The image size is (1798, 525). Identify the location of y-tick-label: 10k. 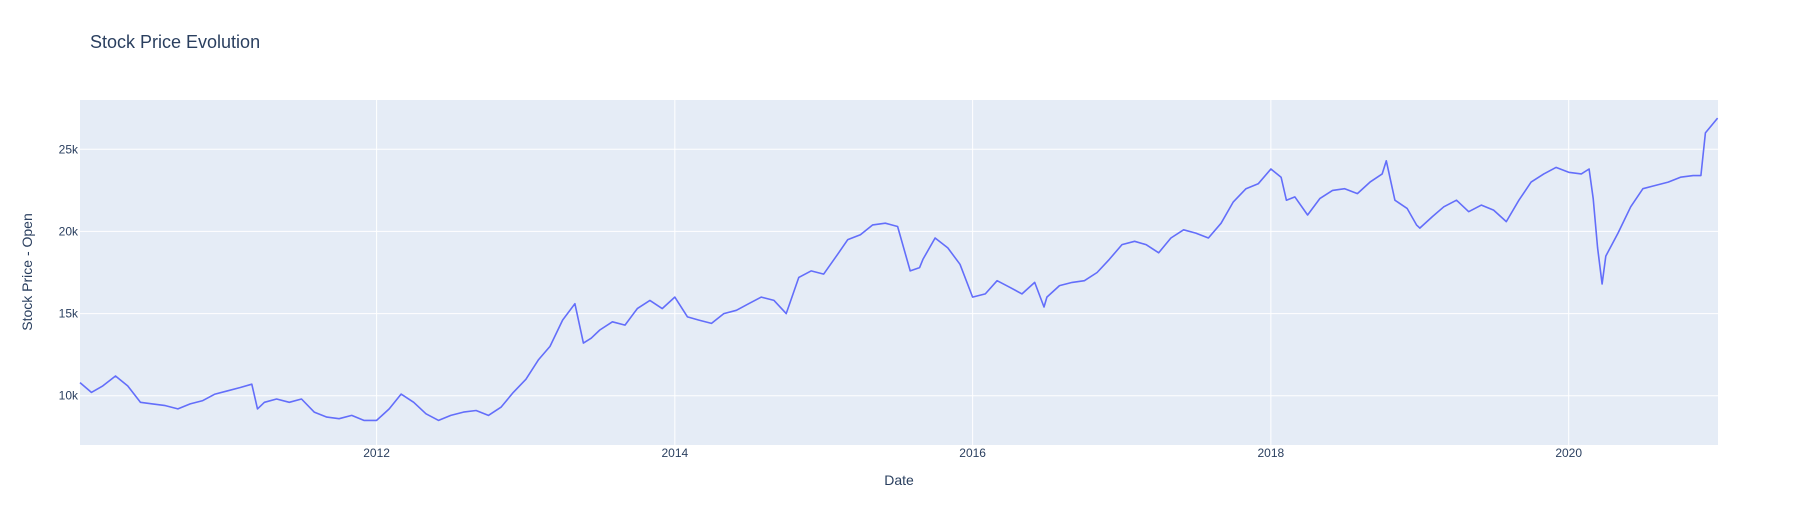
(69, 396).